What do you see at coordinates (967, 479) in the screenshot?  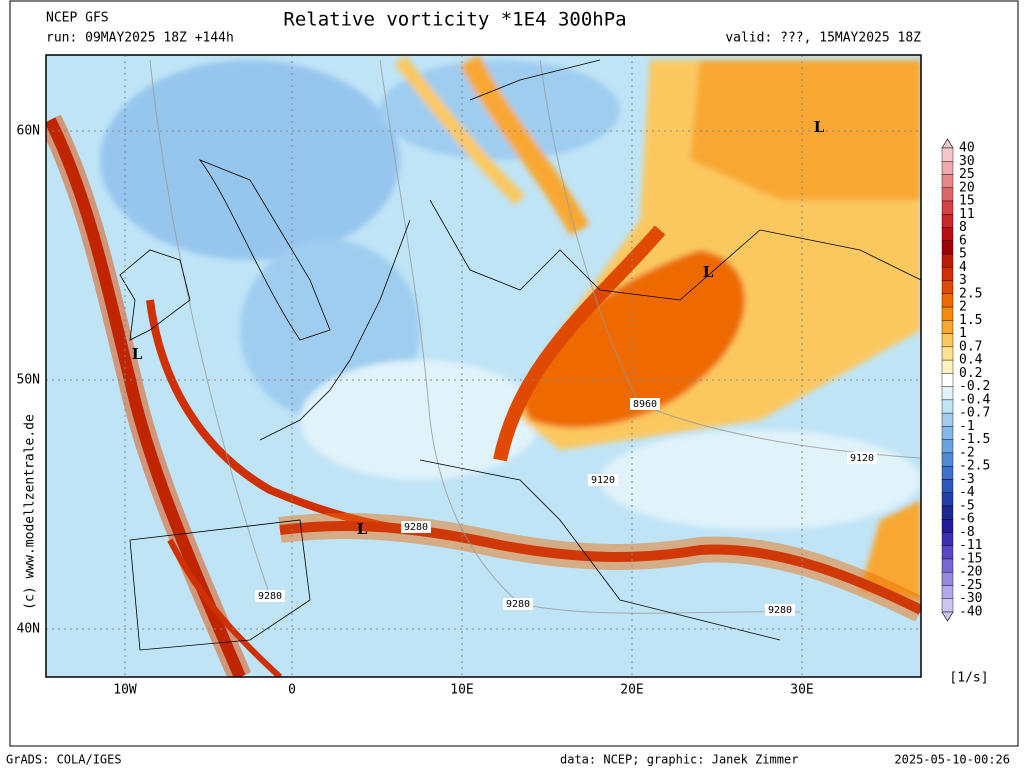 I see `colorbar-label: -3` at bounding box center [967, 479].